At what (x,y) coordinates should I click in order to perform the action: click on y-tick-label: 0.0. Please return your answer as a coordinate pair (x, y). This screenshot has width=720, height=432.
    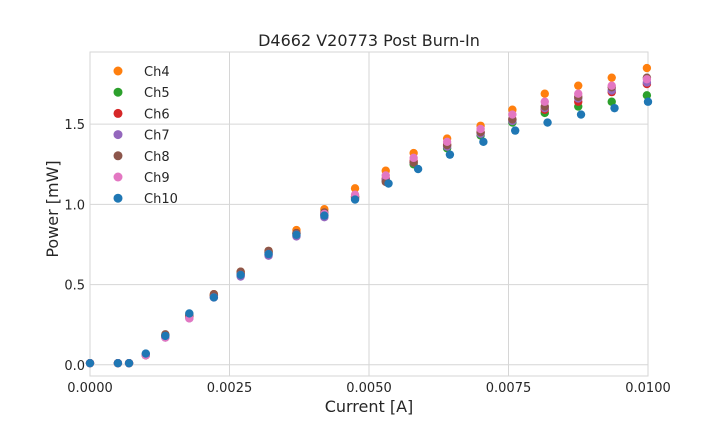
    Looking at the image, I should click on (74, 366).